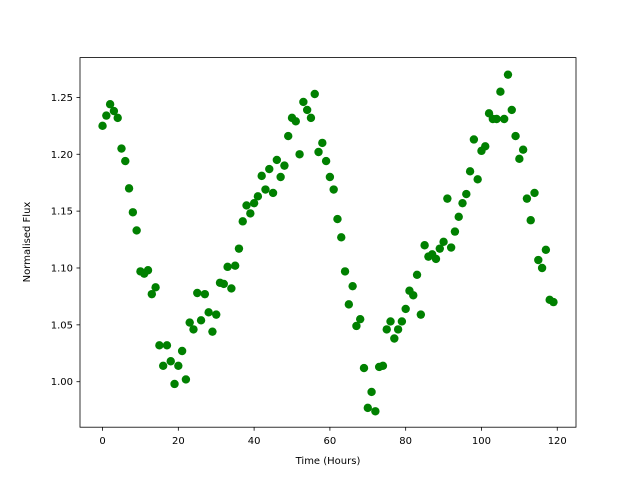 The image size is (640, 480). Describe the element at coordinates (62, 212) in the screenshot. I see `y-tick-label: 1.15` at that location.